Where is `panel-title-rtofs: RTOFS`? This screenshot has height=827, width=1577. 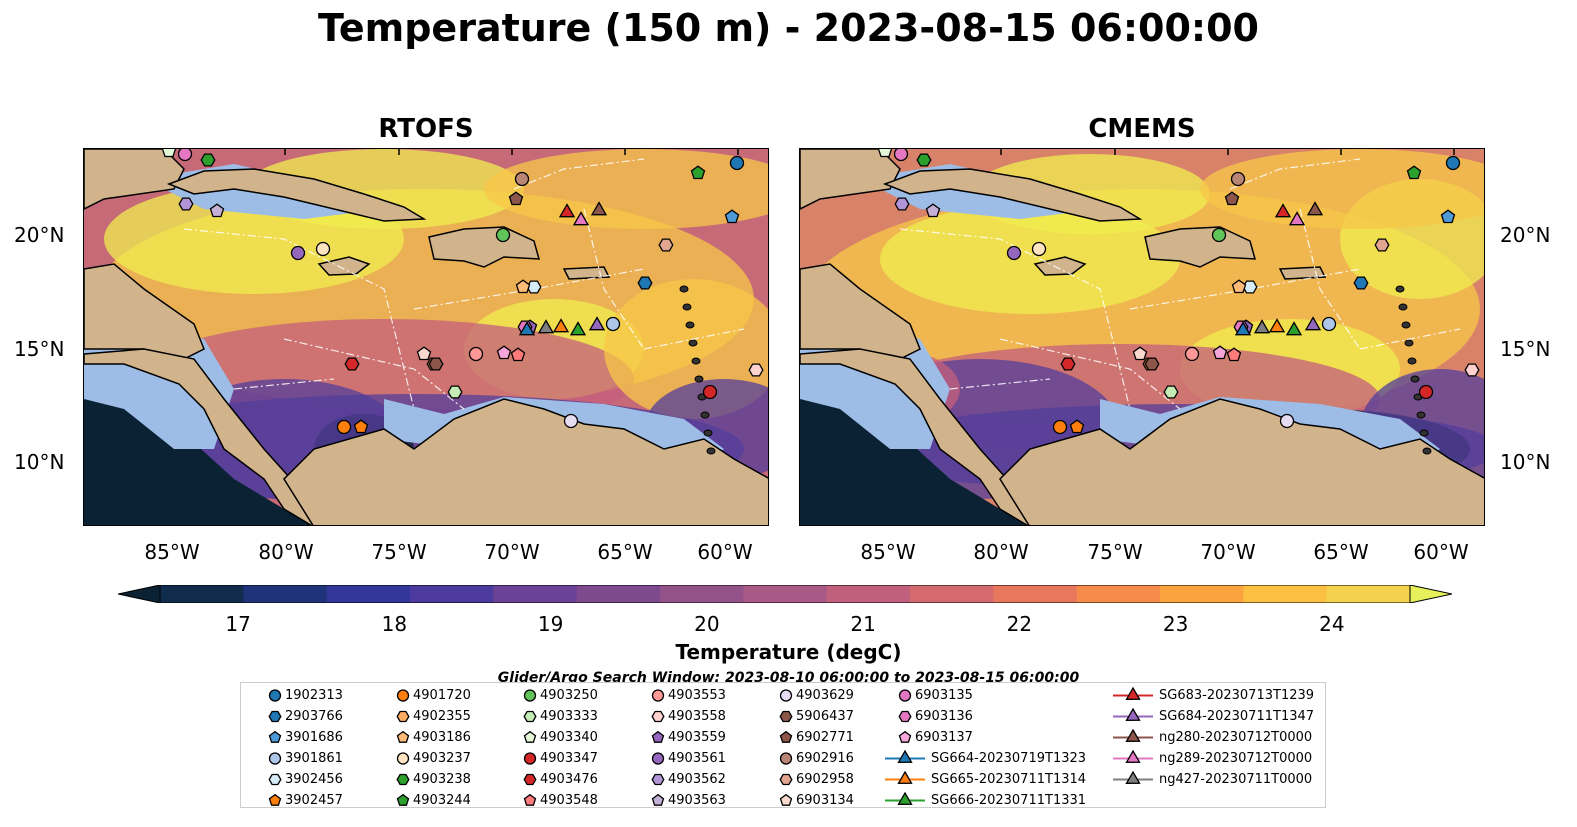 panel-title-rtofs: RTOFS is located at coordinates (426, 129).